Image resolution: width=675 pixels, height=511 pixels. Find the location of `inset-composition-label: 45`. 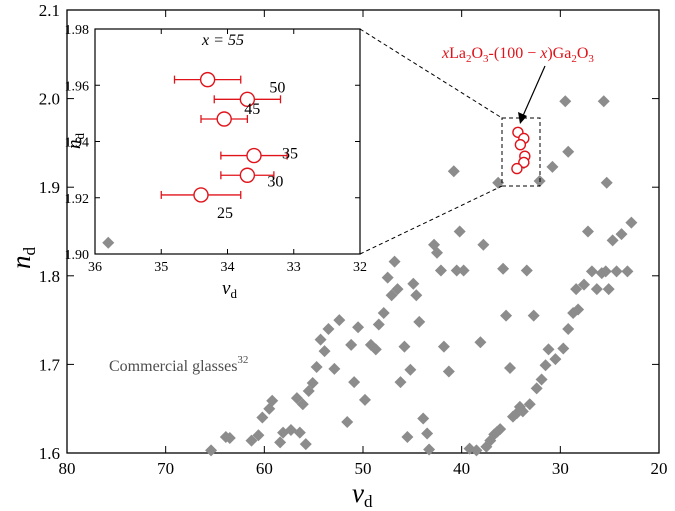

inset-composition-label: 45 is located at coordinates (252, 109).